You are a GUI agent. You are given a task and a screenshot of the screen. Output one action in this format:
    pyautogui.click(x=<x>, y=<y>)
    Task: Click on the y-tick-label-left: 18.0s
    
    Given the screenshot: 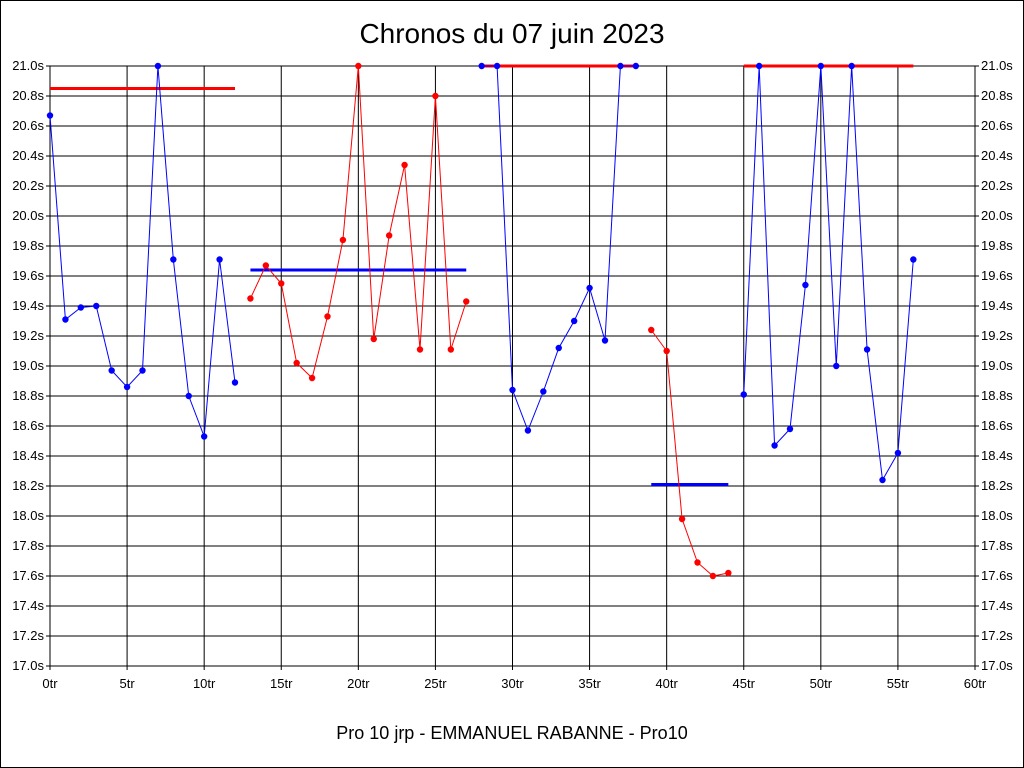 What is the action you would take?
    pyautogui.click(x=28, y=515)
    